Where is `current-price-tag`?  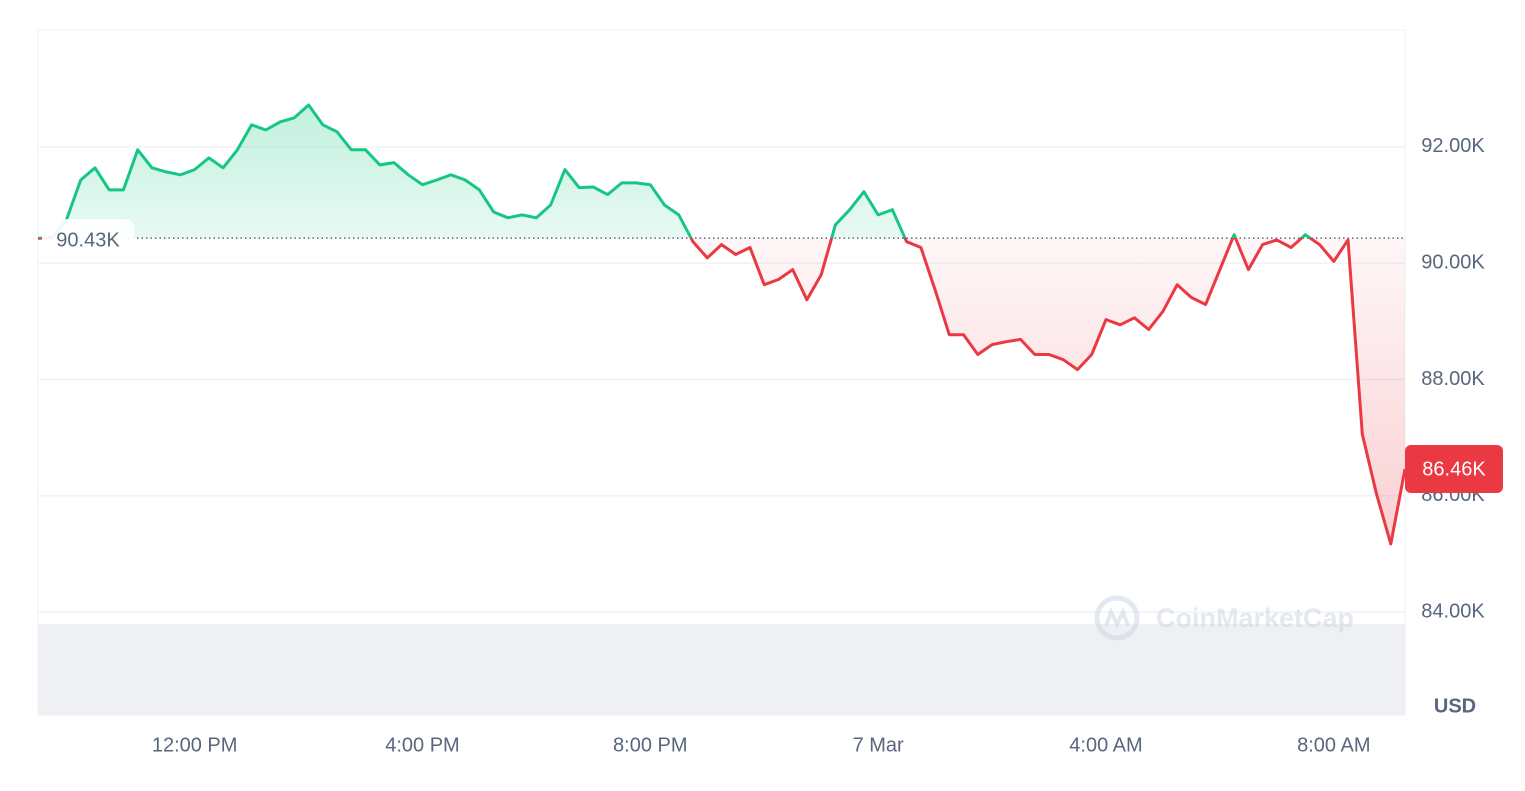 current-price-tag is located at coordinates (1454, 469).